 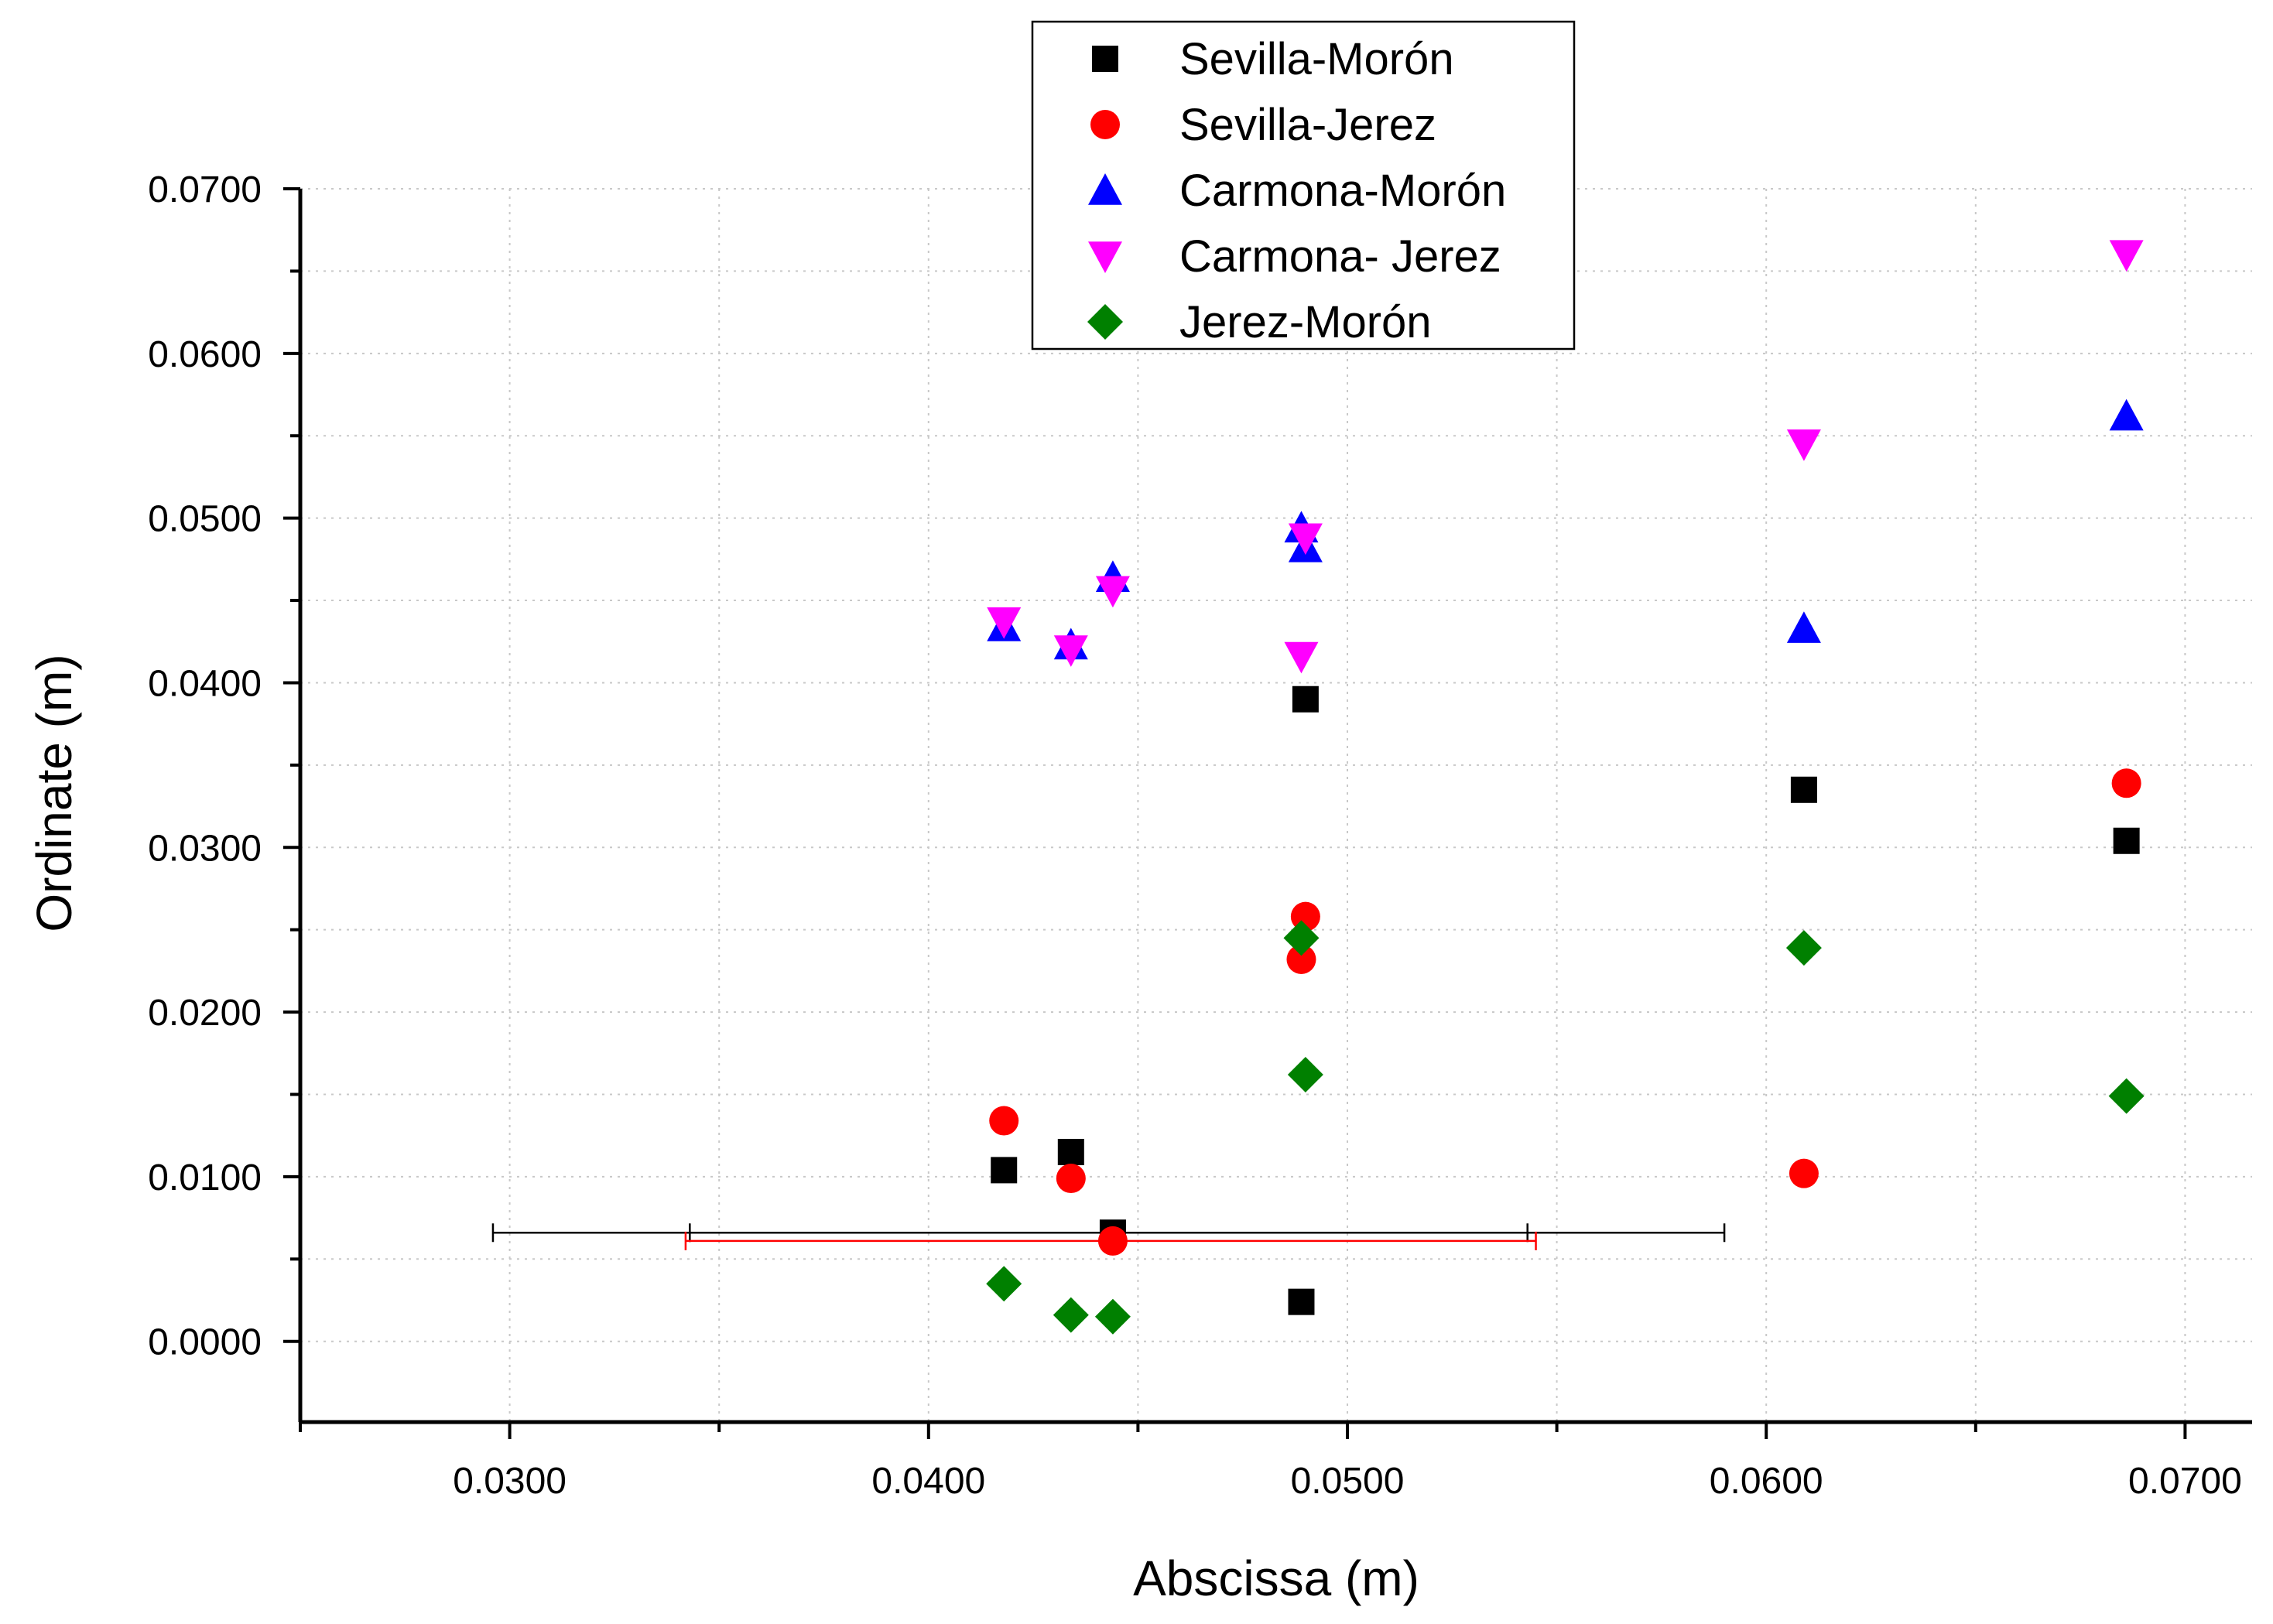 What do you see at coordinates (1342, 191) in the screenshot?
I see `legend-label: Carmona-Morón` at bounding box center [1342, 191].